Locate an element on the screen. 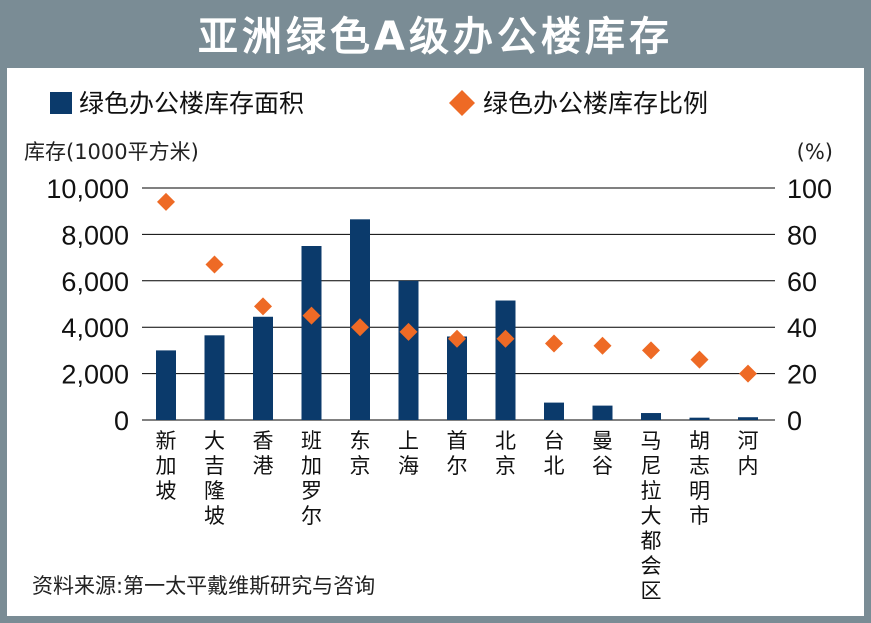 The height and width of the screenshot is (623, 871). legend: 绿色办公楼库存面积 绿色办公楼库存比例 is located at coordinates (379, 103).